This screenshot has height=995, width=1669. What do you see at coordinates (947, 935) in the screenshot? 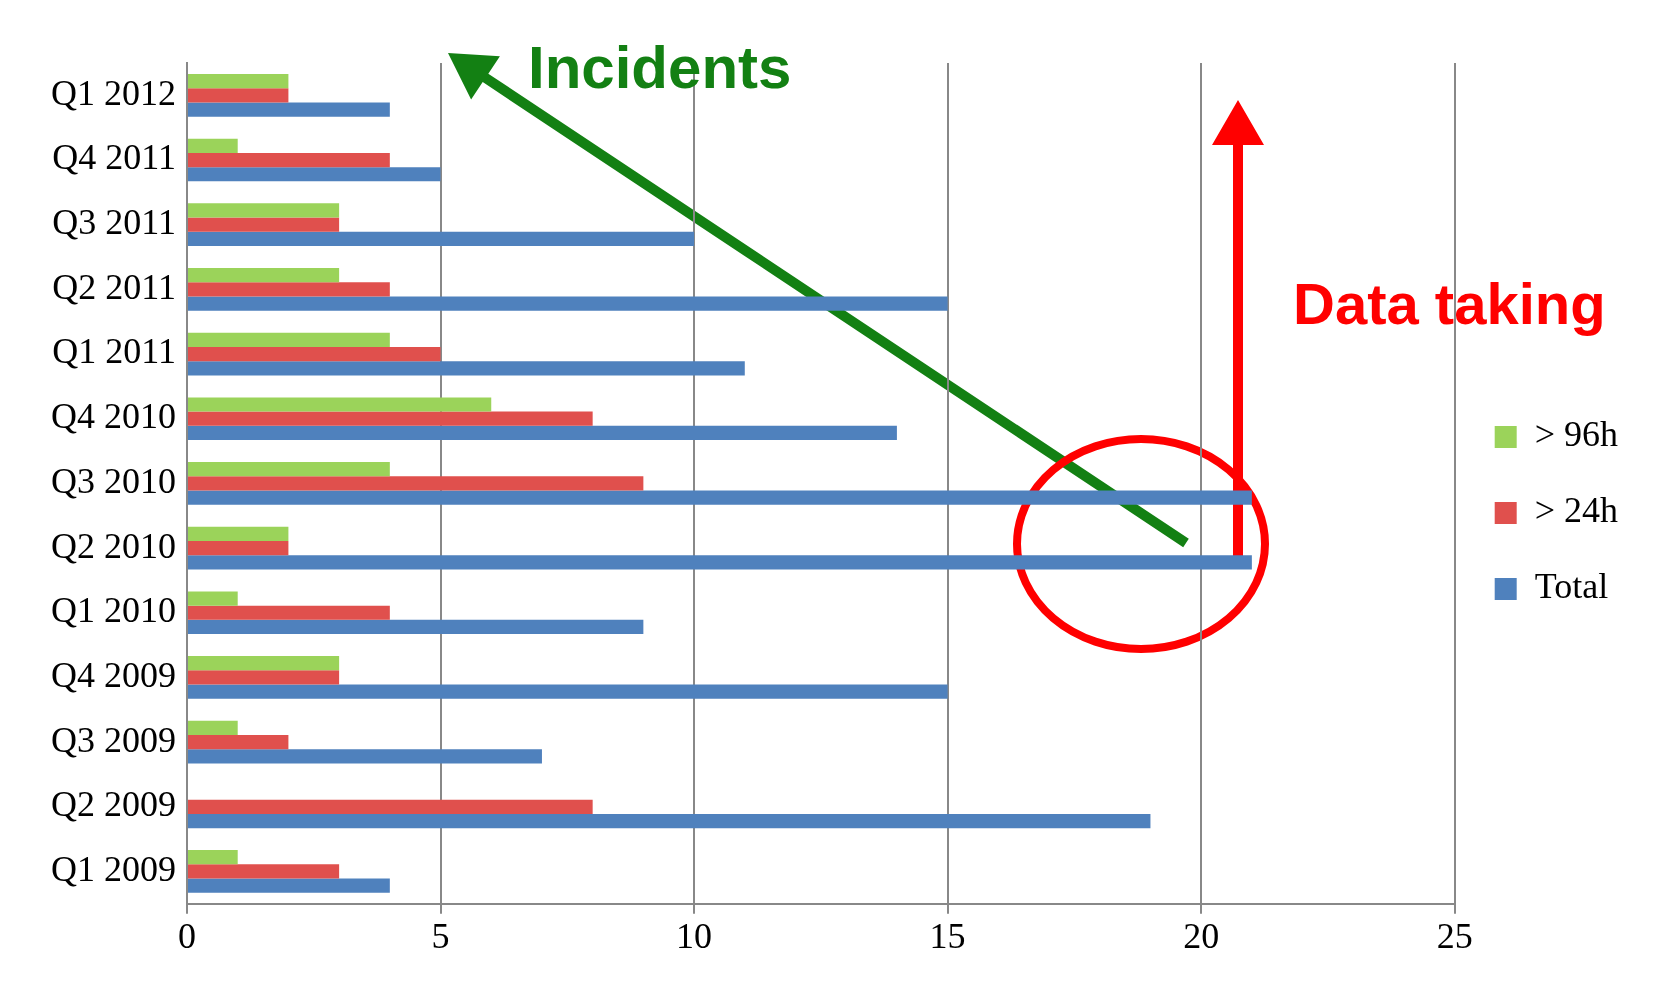
I see `x-tick-label: 15` at bounding box center [947, 935].